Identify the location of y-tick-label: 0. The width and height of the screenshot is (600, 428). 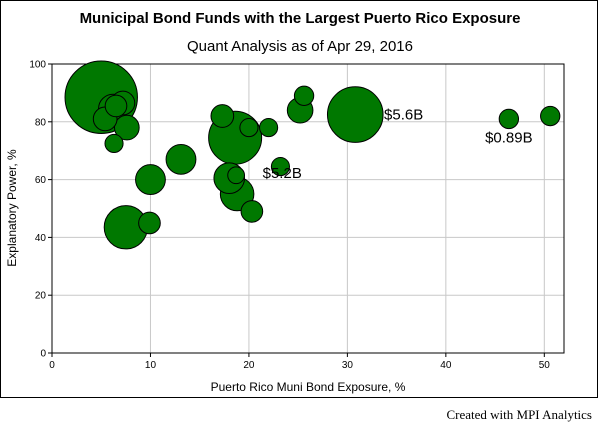
(43, 354).